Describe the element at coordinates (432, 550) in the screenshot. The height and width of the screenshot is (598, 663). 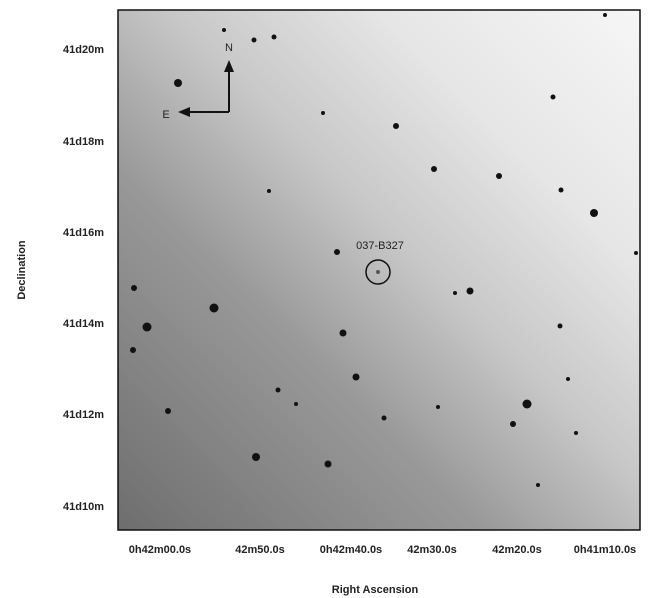
I see `x-tick-label: 42m30.0s` at that location.